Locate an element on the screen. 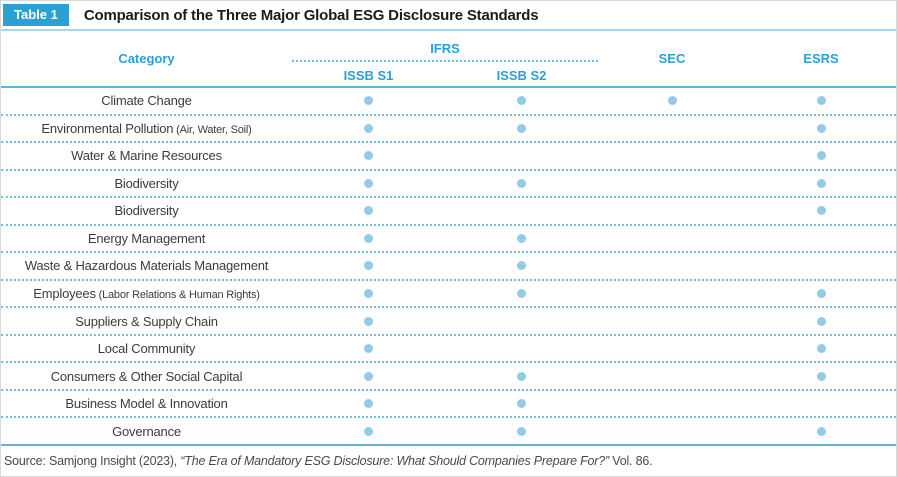 Image resolution: width=897 pixels, height=477 pixels. ifrs-dotted-divider is located at coordinates (445, 61).